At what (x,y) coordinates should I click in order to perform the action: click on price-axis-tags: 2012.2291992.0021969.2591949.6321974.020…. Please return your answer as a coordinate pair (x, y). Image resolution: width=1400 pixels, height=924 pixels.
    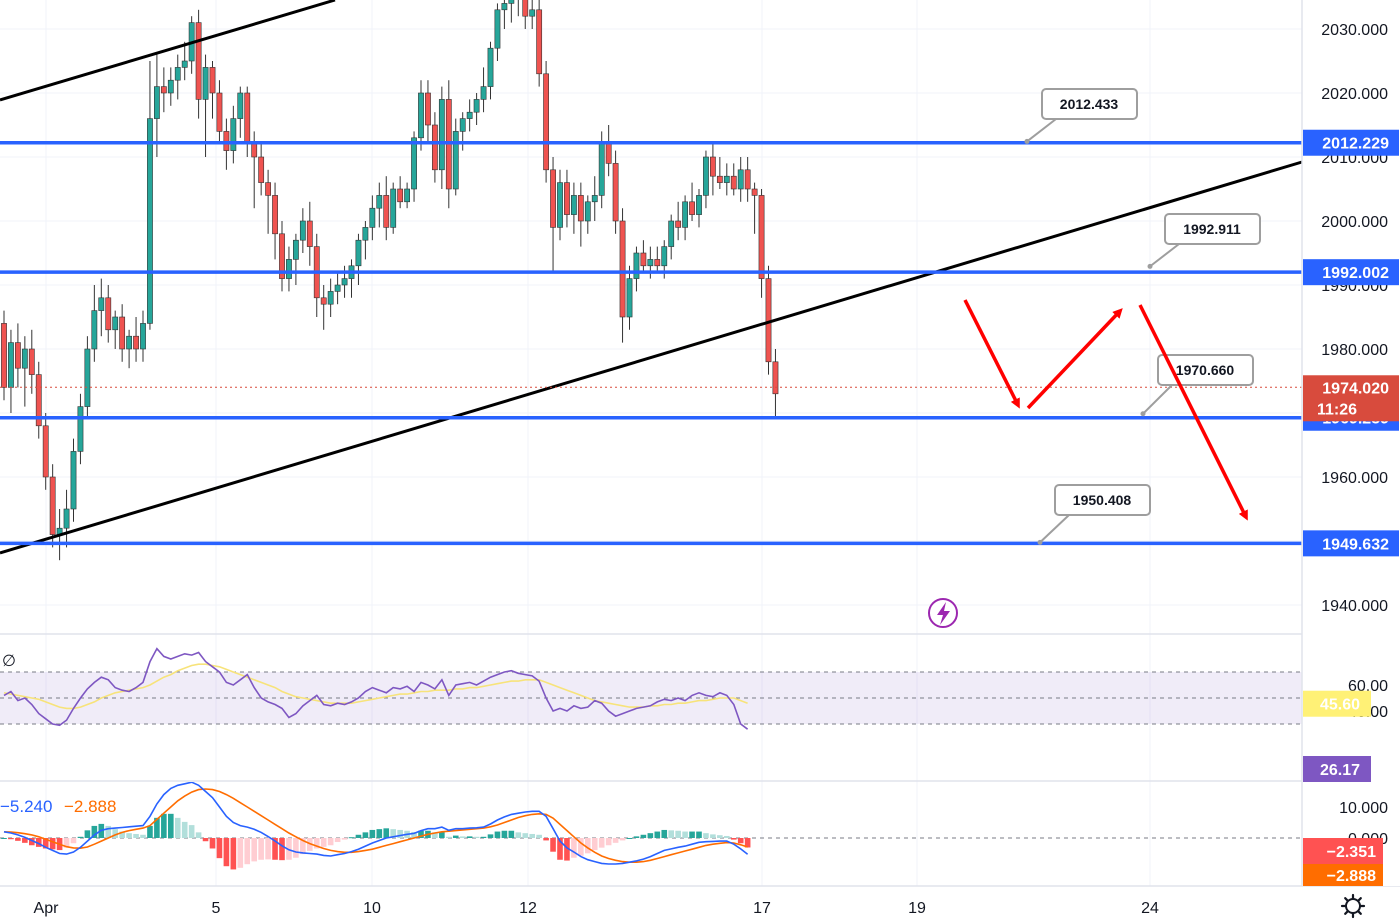
    Looking at the image, I should click on (1351, 507).